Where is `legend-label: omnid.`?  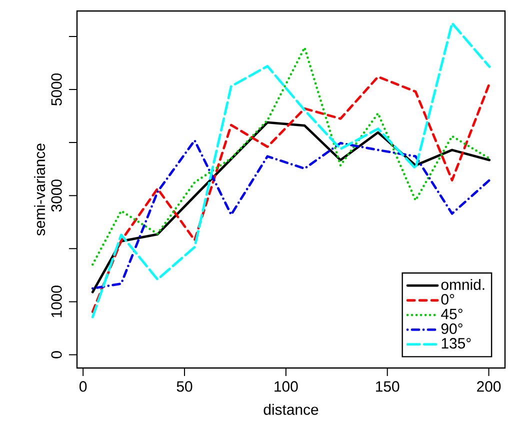
legend-label: omnid. is located at coordinates (462, 284).